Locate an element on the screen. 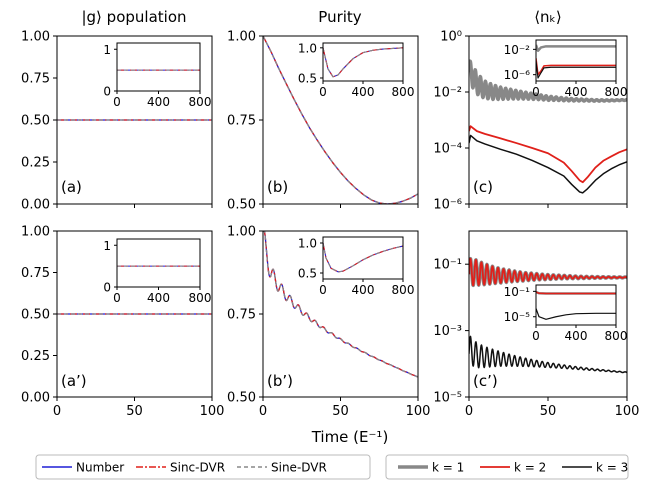 Image resolution: width=650 pixels, height=483 pixels. a-inset-xtick-label: 800 is located at coordinates (200, 102).